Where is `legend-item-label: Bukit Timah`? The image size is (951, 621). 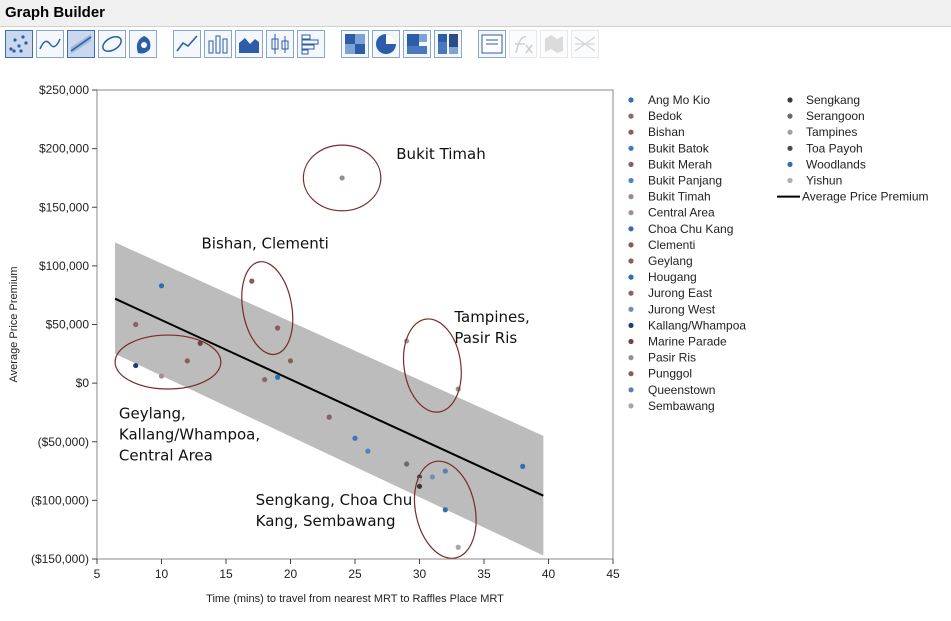 legend-item-label: Bukit Timah is located at coordinates (679, 197).